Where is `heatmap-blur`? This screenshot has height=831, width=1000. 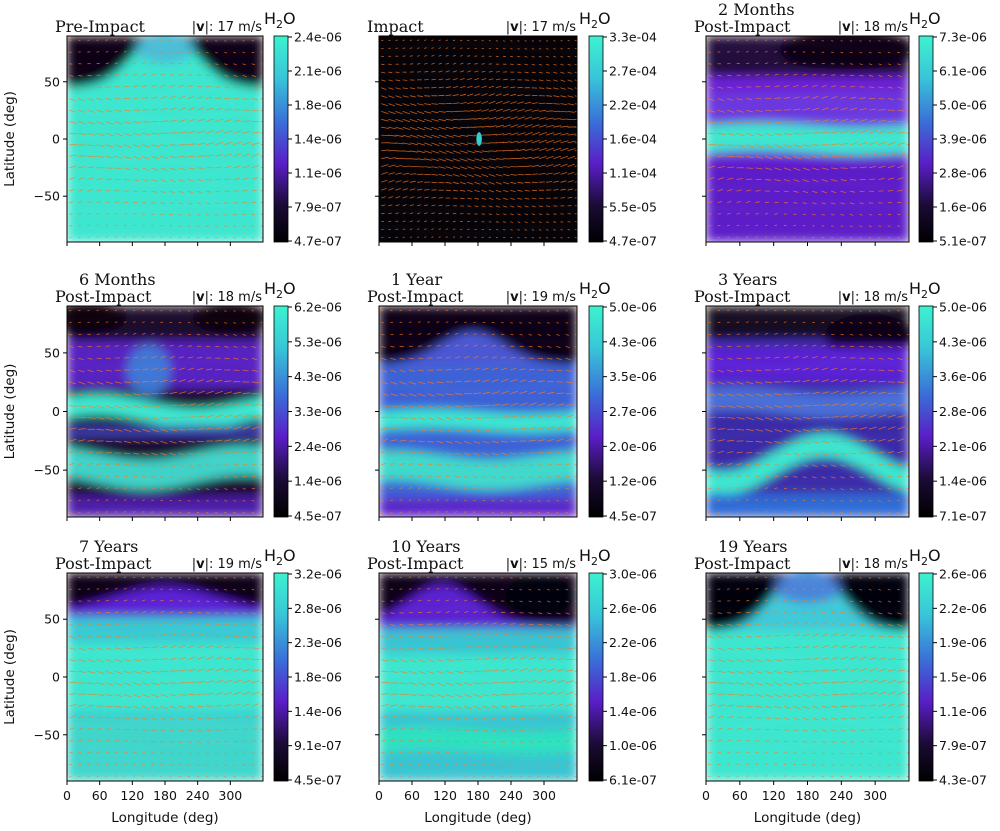 heatmap-blur is located at coordinates (165, 411).